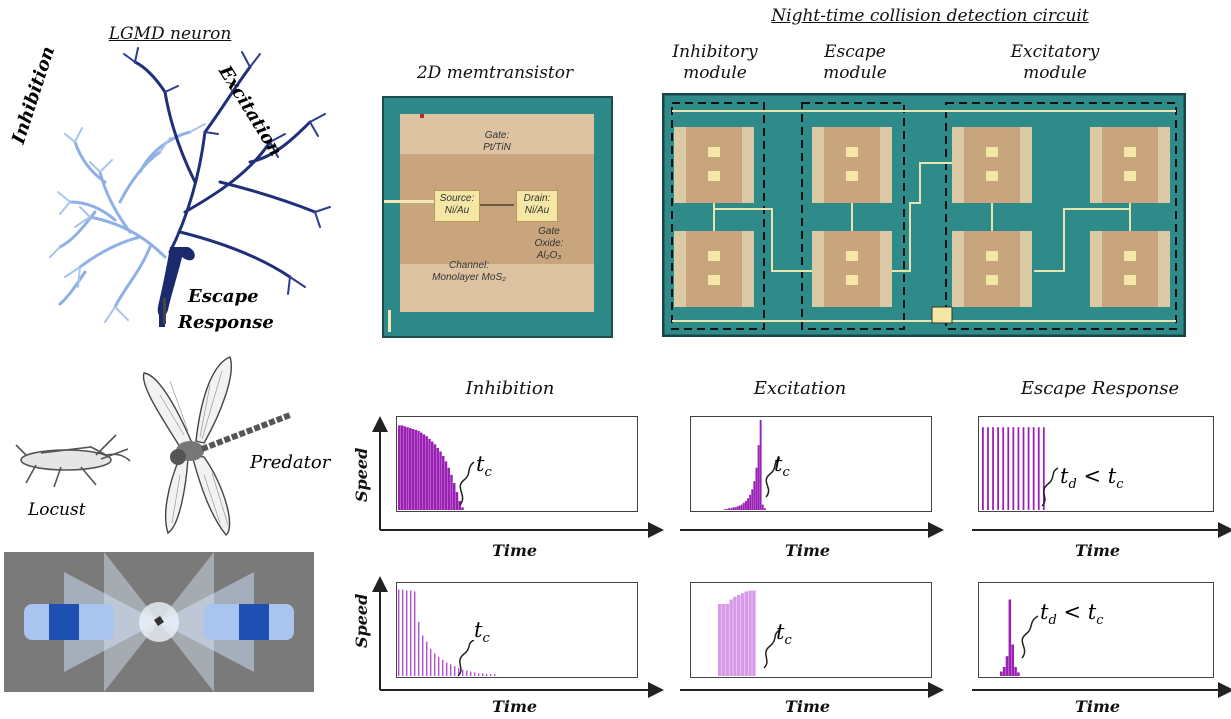  What do you see at coordinates (517, 630) in the screenshot?
I see `plot-inhibition-bottom` at bounding box center [517, 630].